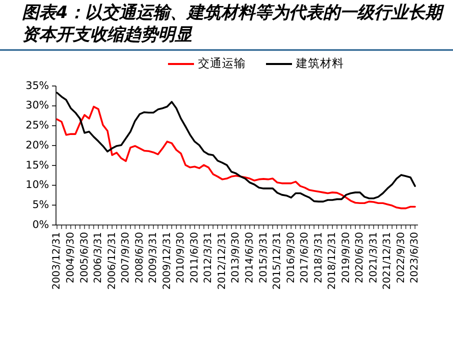 This screenshot has height=337, width=453. I want to click on y-tick-label: 15%, so click(38, 165).